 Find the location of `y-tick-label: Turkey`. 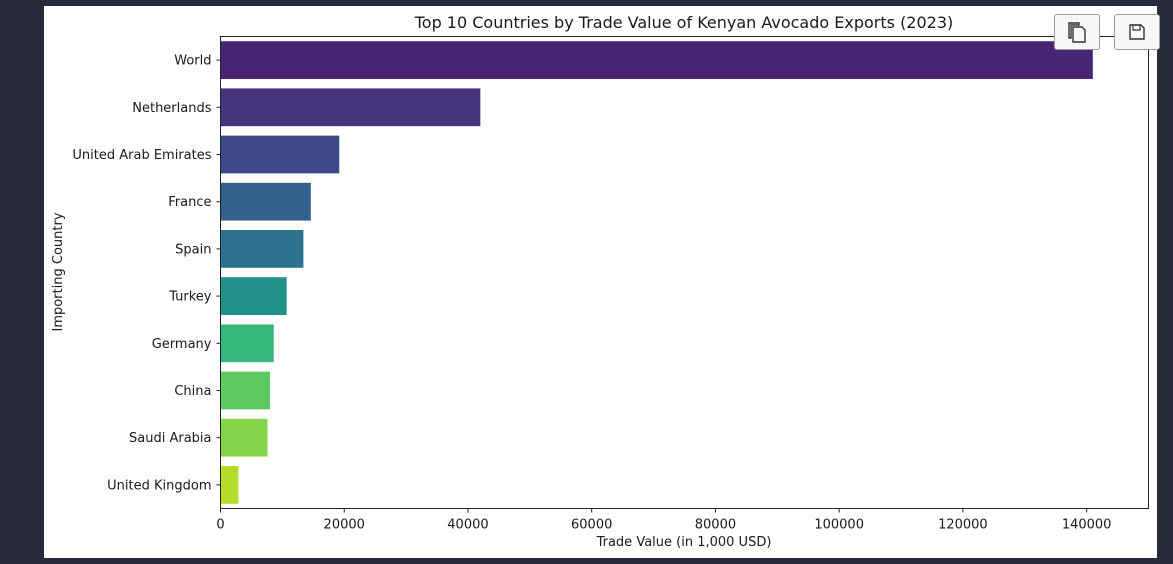

y-tick-label: Turkey is located at coordinates (190, 297).